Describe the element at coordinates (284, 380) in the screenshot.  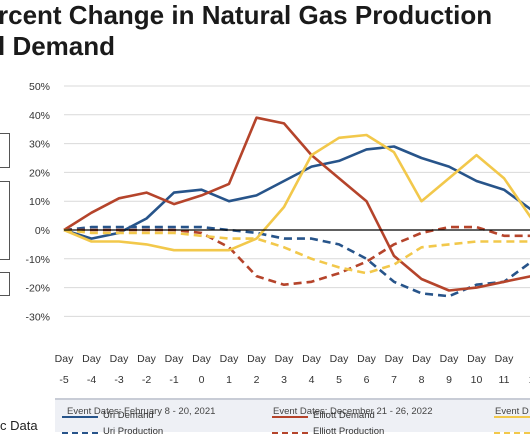
I see `x-tick-label-number: 3` at that location.